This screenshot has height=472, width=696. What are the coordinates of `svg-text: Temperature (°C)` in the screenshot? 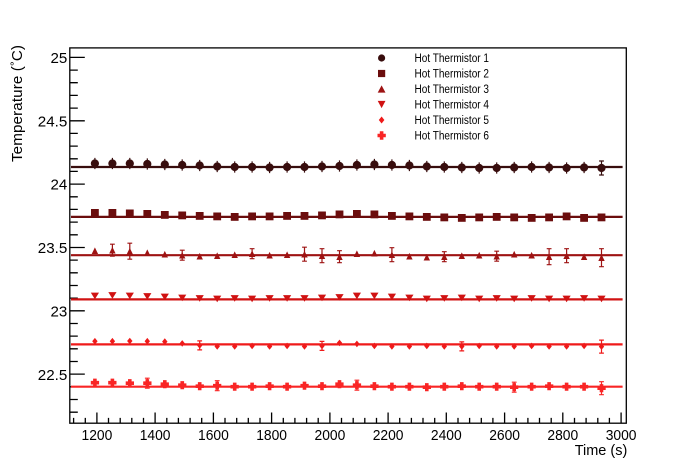 It's located at (17, 103).